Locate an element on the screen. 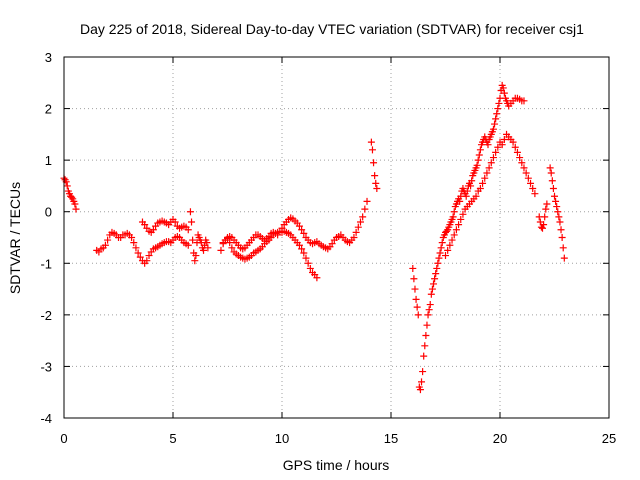  x-tick-label: 20 is located at coordinates (500, 438).